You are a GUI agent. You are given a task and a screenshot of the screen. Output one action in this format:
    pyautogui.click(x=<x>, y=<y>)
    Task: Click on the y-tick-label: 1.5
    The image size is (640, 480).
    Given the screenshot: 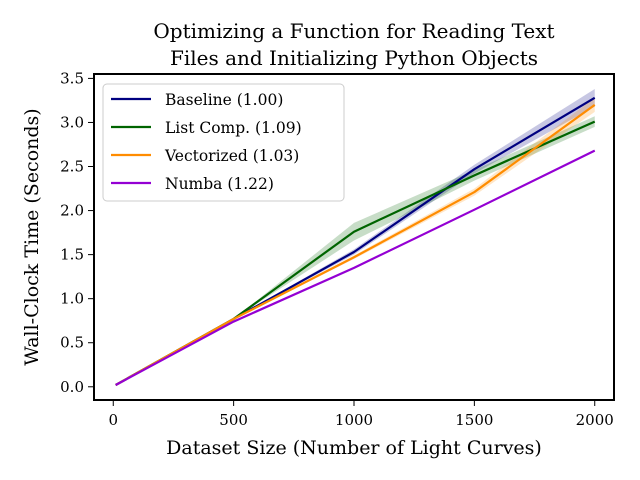 What is the action you would take?
    pyautogui.click(x=72, y=255)
    